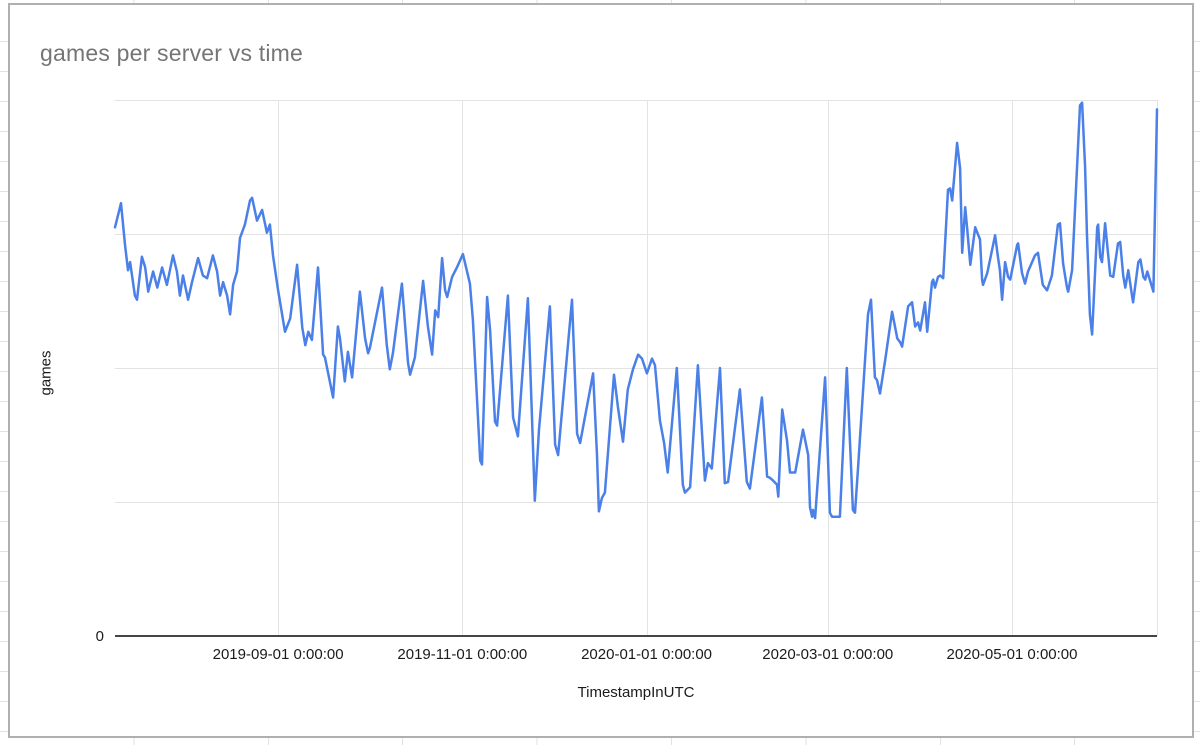  Describe the element at coordinates (46, 373) in the screenshot. I see `y-axis-title: games` at that location.